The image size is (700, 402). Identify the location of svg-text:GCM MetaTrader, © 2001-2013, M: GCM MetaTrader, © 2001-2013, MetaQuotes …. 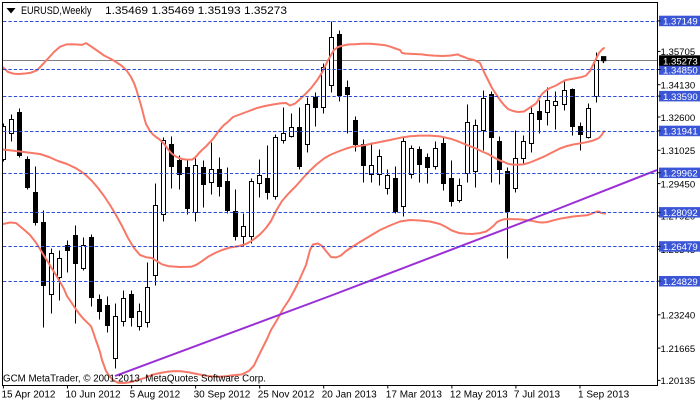
(134, 379).